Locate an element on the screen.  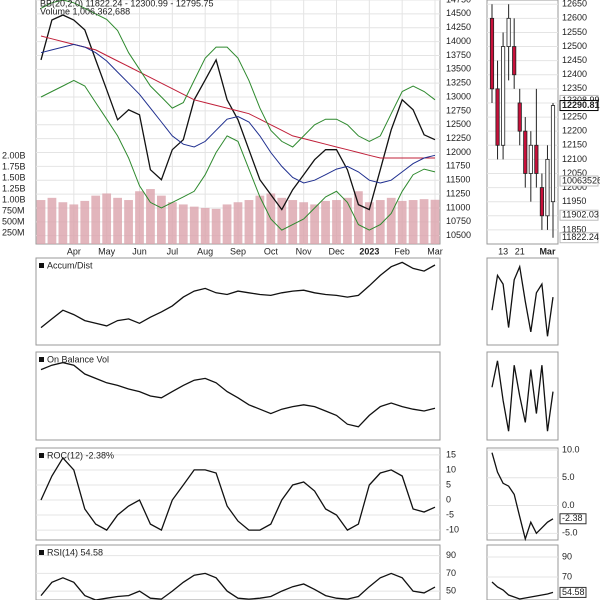
x-tick-label: Dec is located at coordinates (336, 251).